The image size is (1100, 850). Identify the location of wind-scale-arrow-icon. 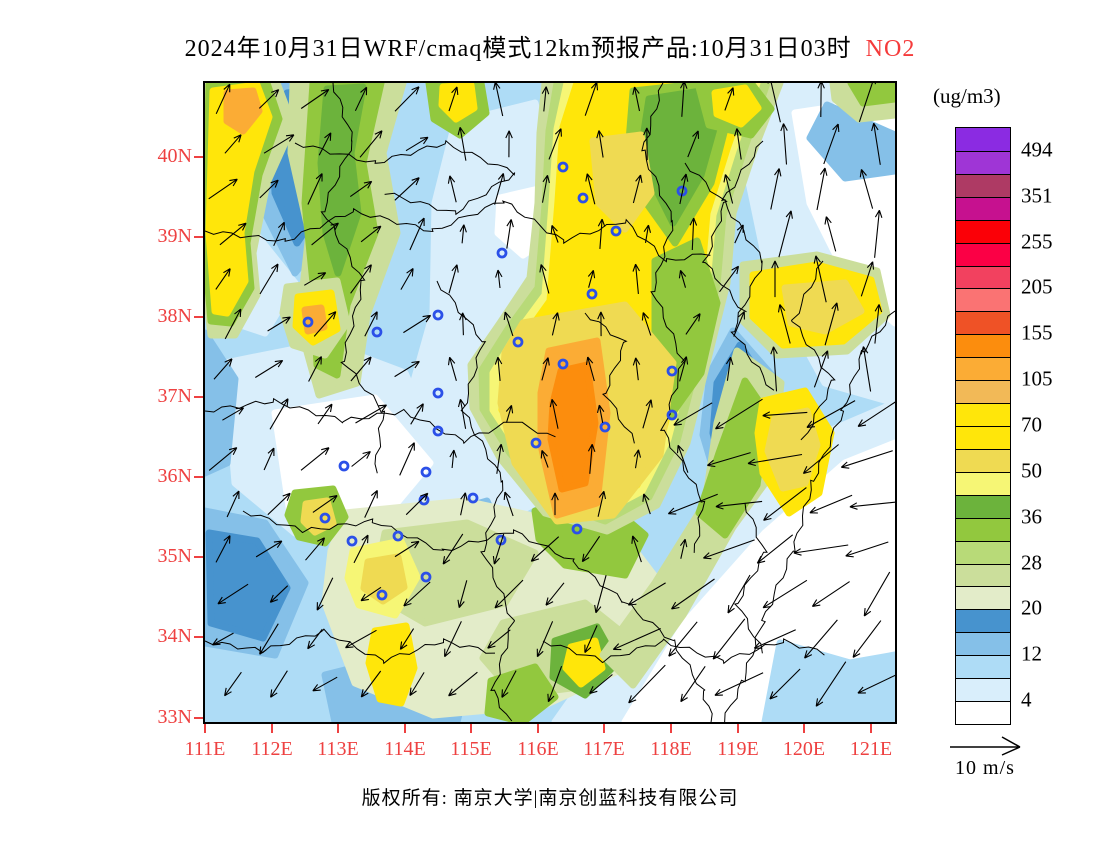
(985, 746).